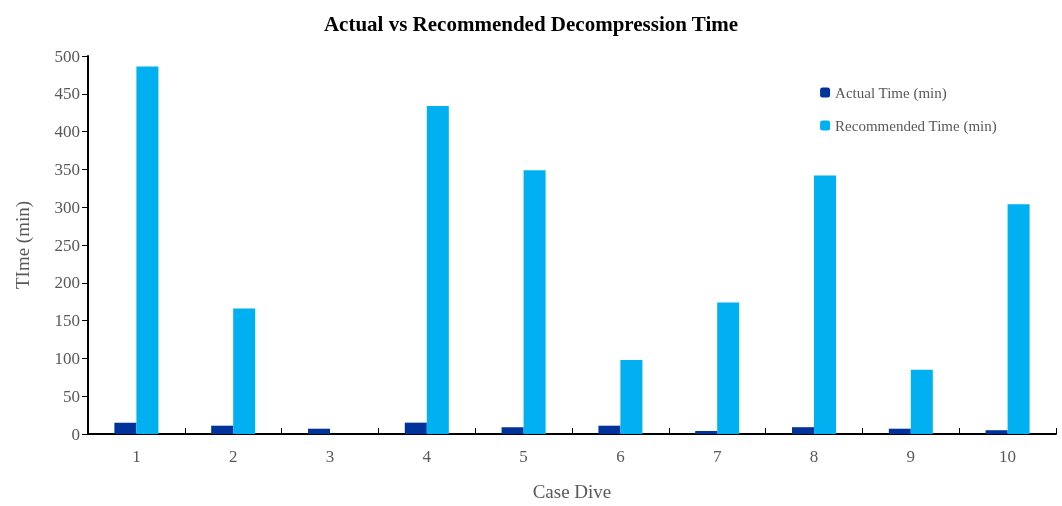  What do you see at coordinates (67, 245) in the screenshot?
I see `y-tick-label: 250` at bounding box center [67, 245].